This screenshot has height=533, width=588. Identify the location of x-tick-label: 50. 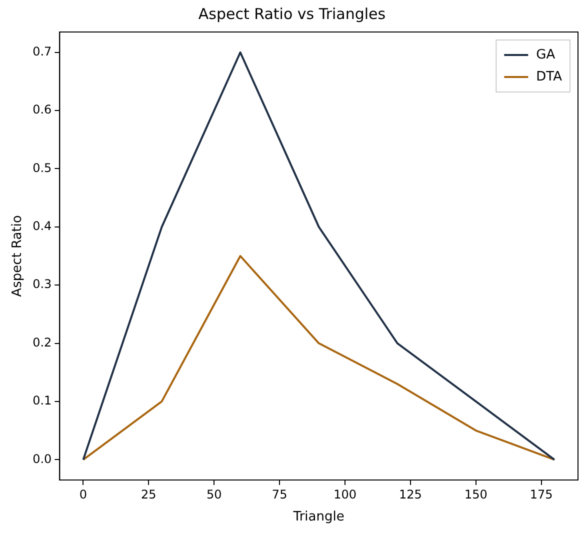
(214, 494).